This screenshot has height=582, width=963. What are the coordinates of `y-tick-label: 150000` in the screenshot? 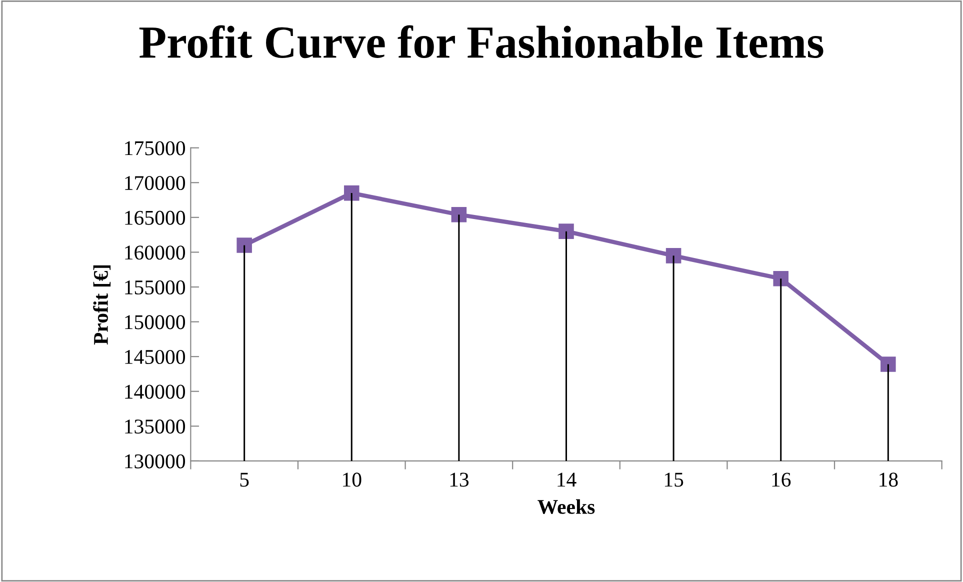 It's located at (155, 322).